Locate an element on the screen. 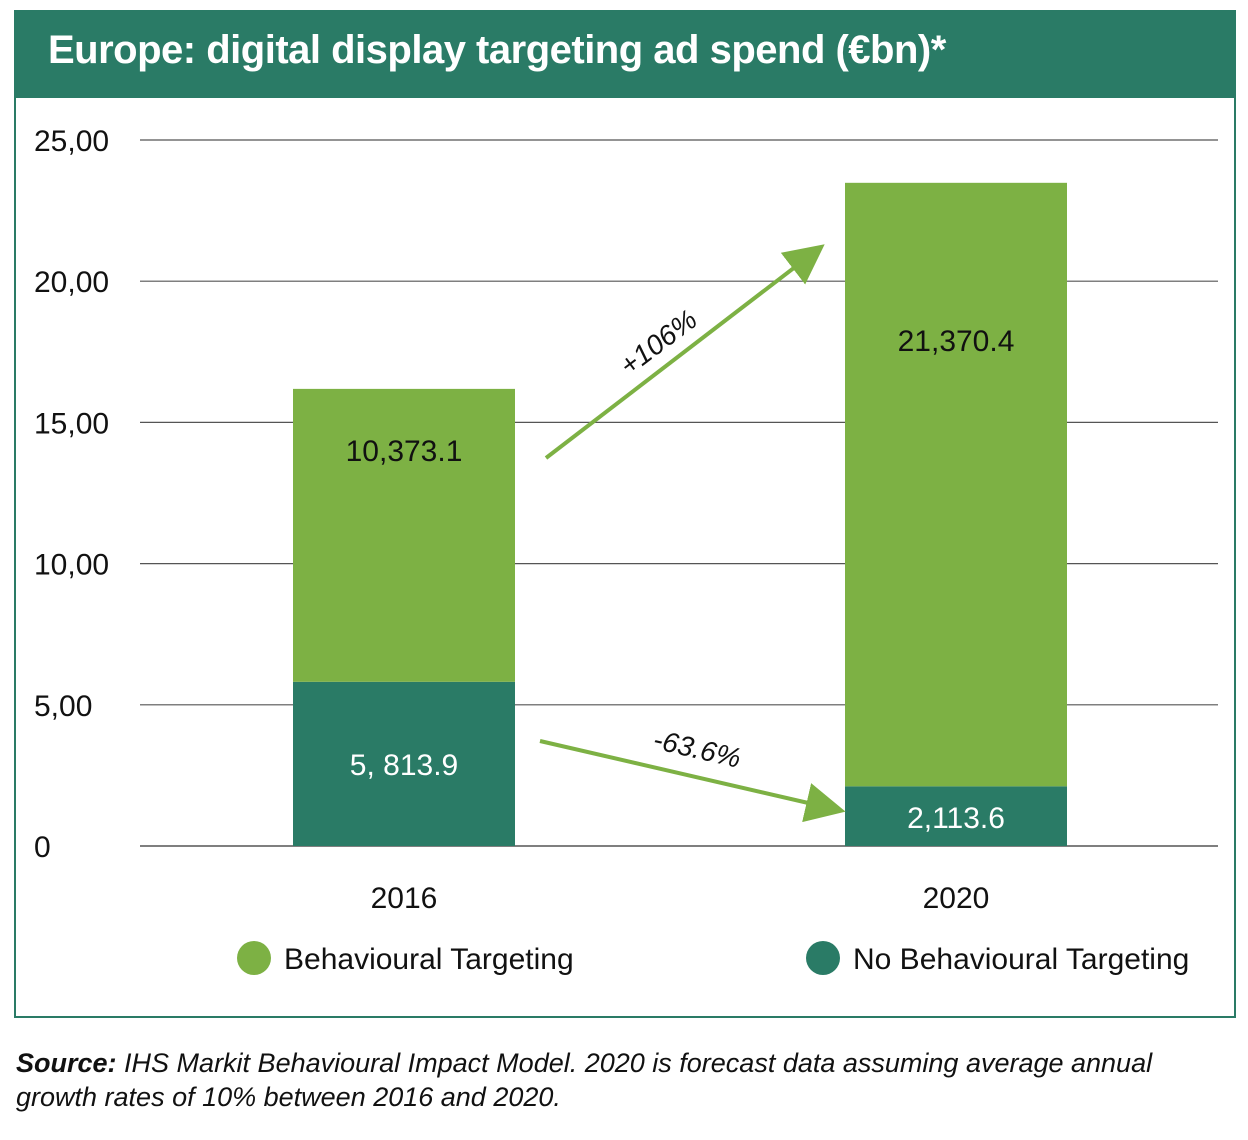 The image size is (1248, 1140). legend-label: No Behavioural Targeting is located at coordinates (1021, 959).